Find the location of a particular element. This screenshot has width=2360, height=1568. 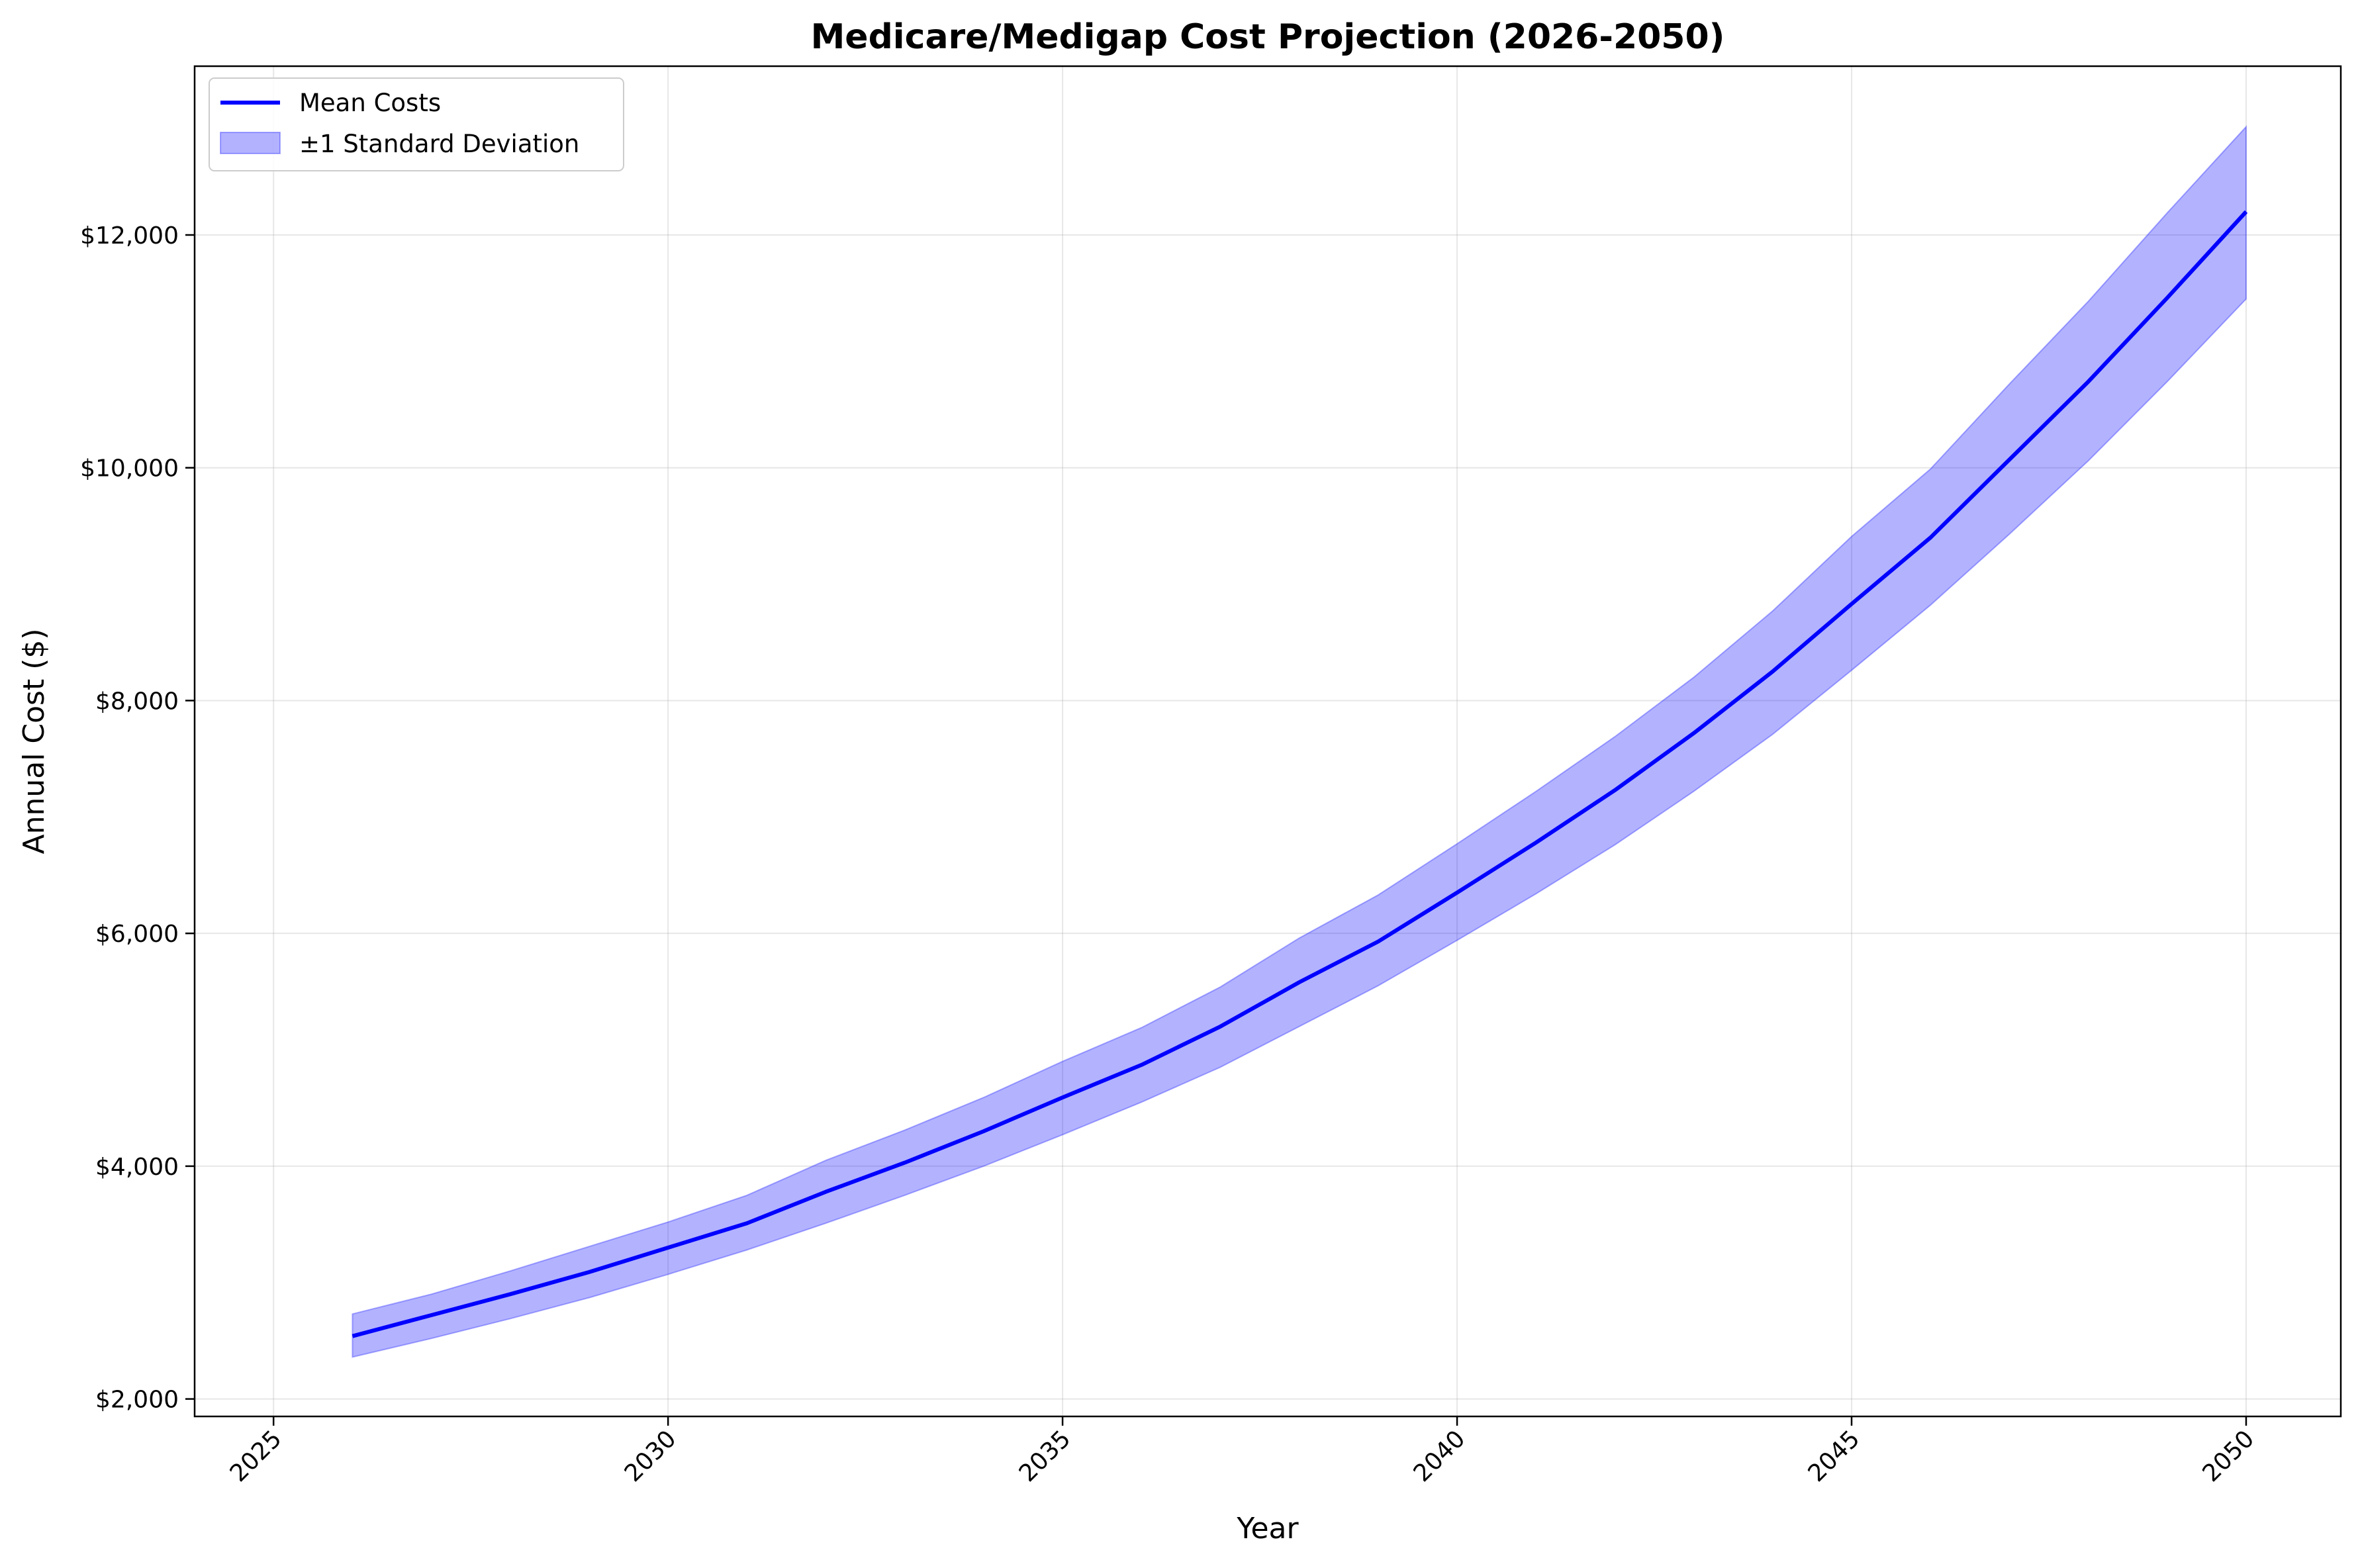

legend-box is located at coordinates (416, 124).